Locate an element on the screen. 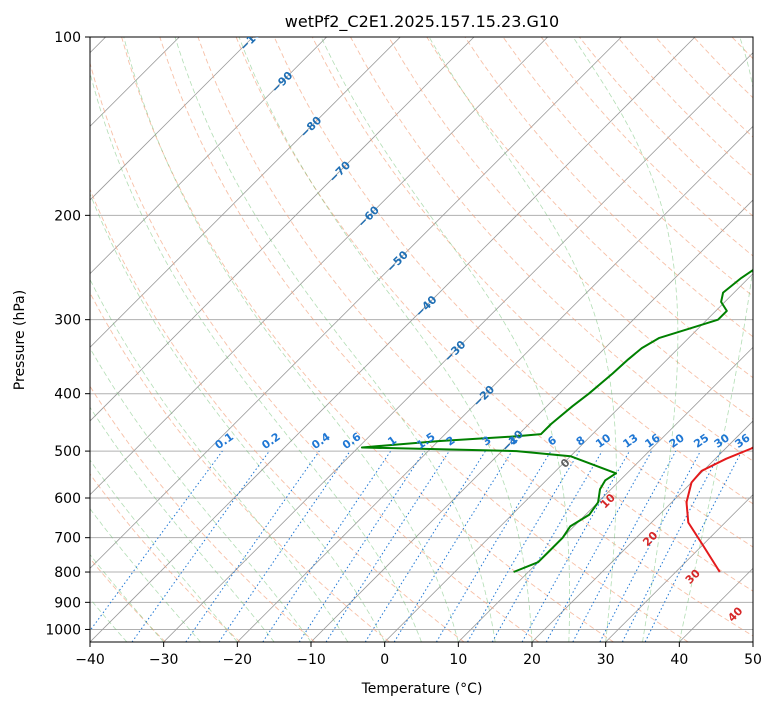  y-tick-label: 900 is located at coordinates (67, 603).